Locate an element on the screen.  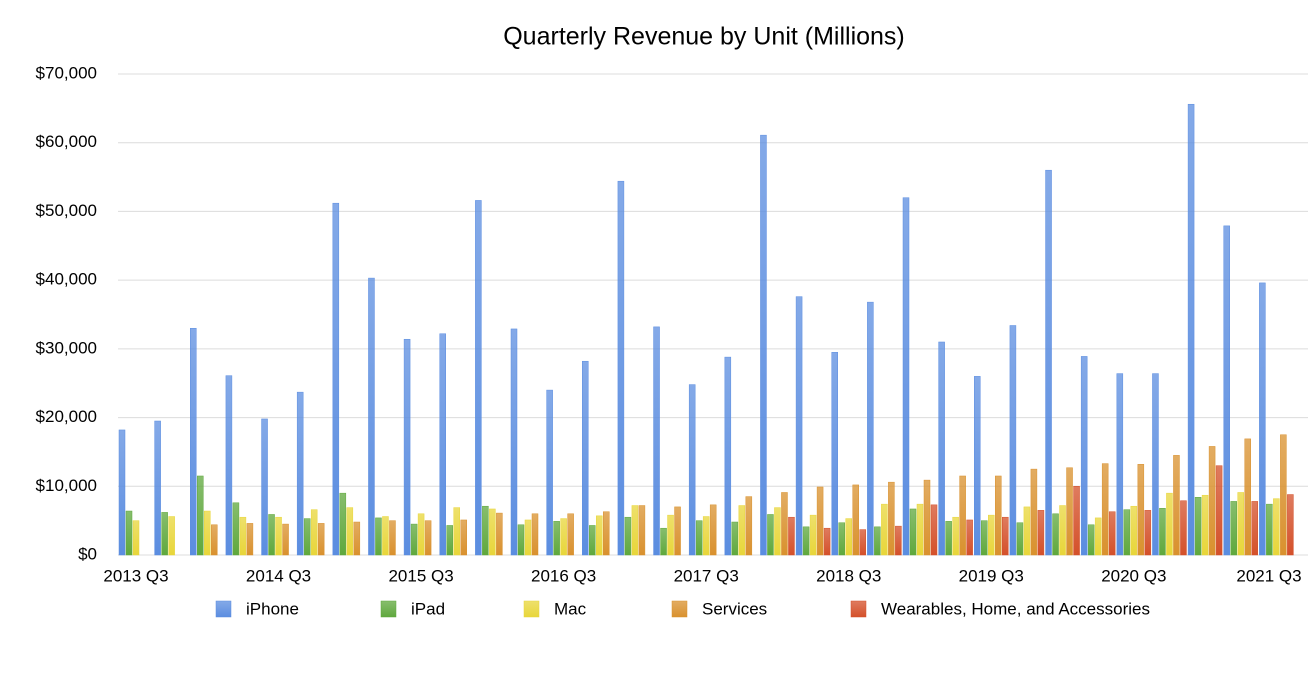
y-tick-label: $60,000 is located at coordinates (66, 141).